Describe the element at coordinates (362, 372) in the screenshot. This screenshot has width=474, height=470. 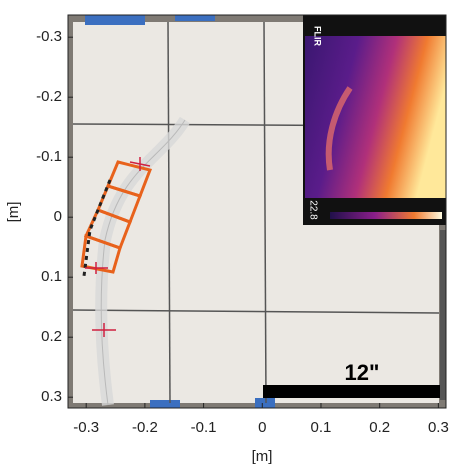
I see `scale-bar-label: 12"` at that location.